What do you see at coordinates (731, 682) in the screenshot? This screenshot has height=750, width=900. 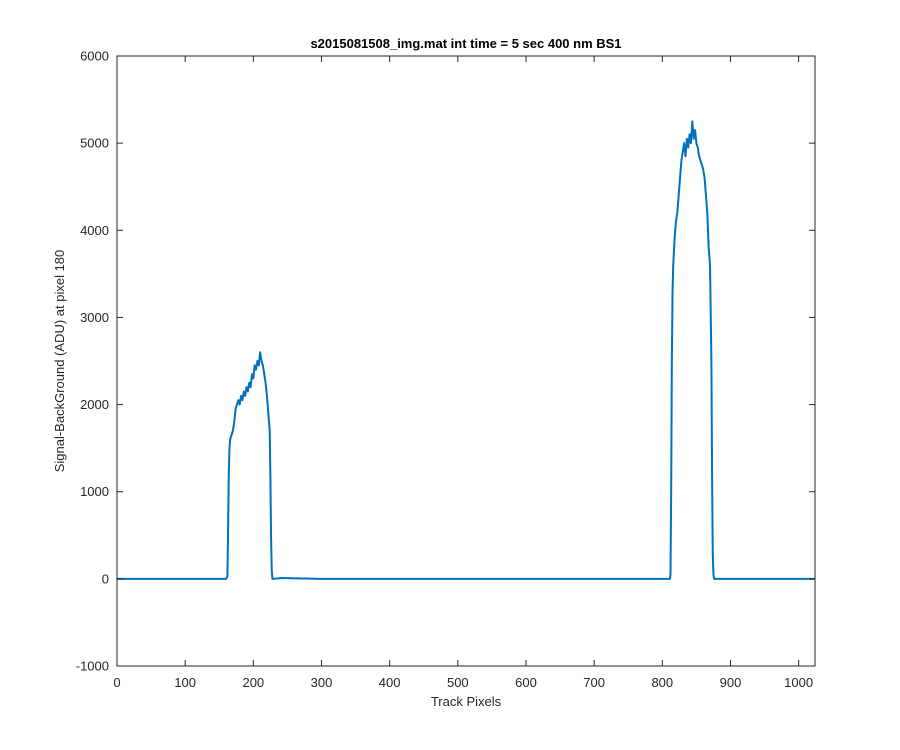 I see `x-tick-label: 900` at bounding box center [731, 682].